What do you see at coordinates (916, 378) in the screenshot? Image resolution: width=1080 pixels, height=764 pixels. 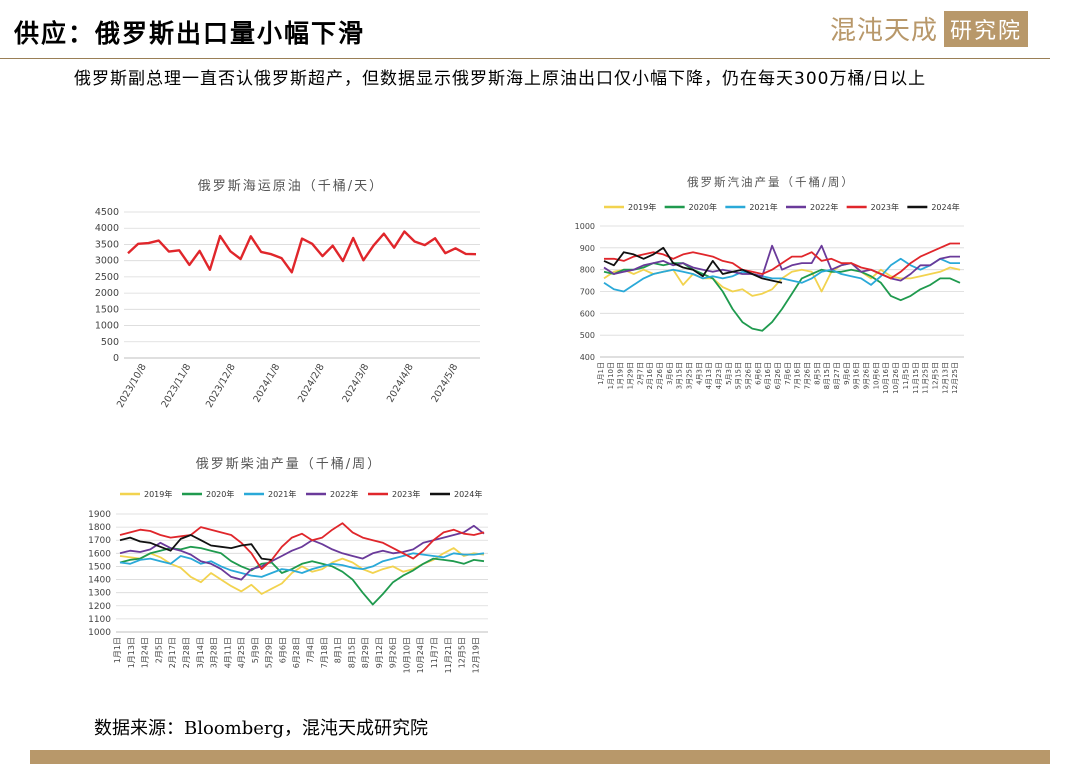 I see `x-tick-label: 11月15日` at bounding box center [916, 378].